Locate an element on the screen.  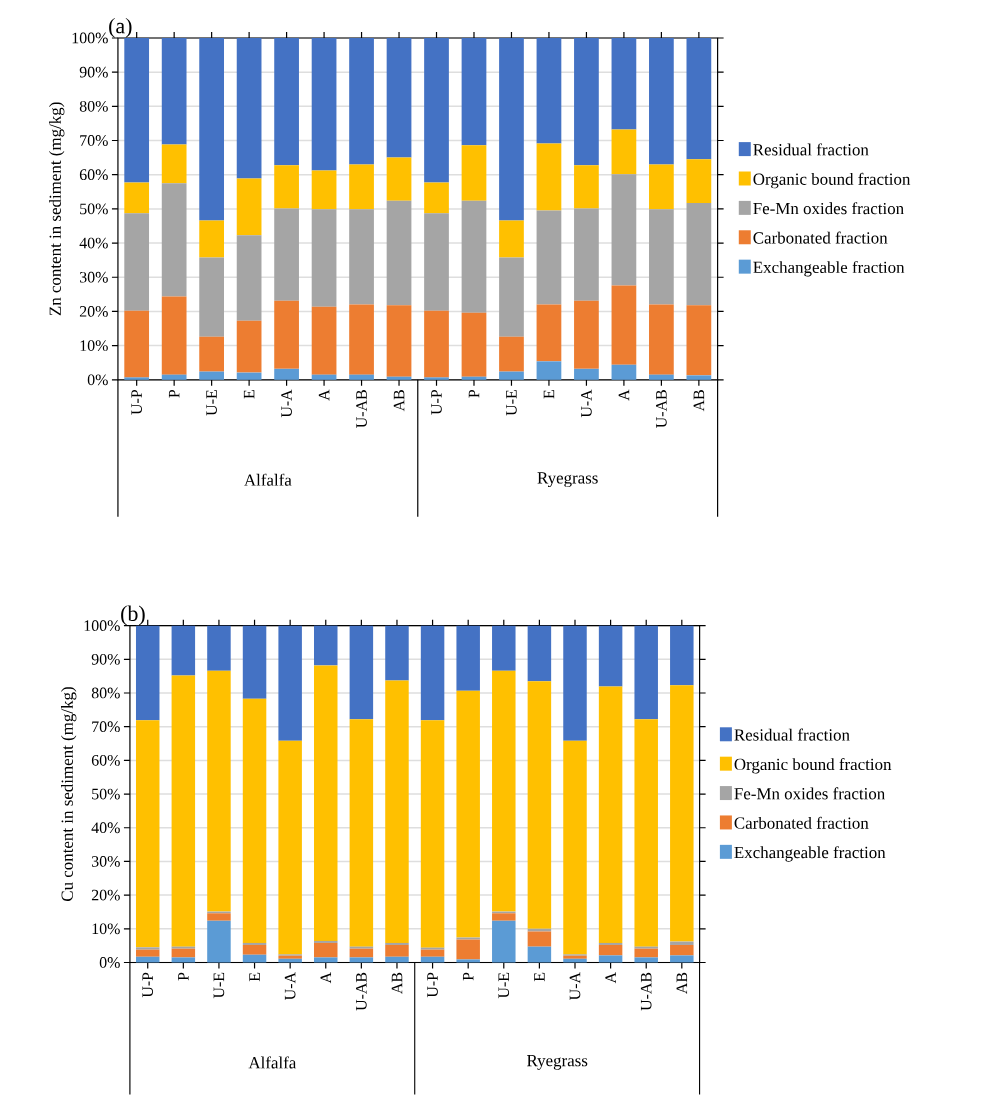
y-tick-label: 30% is located at coordinates (105, 861).